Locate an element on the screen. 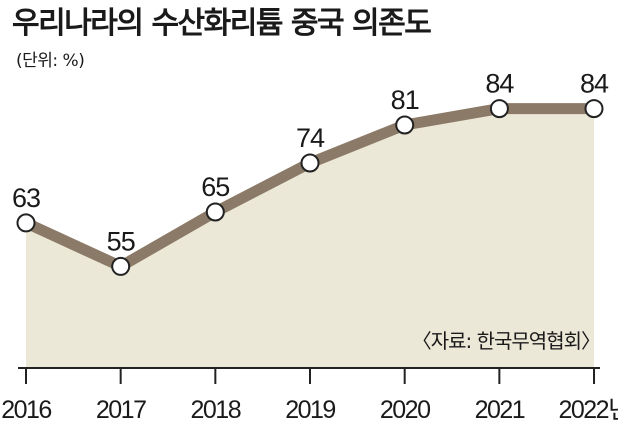 This screenshot has width=618, height=423. data-label: 55 is located at coordinates (121, 241).